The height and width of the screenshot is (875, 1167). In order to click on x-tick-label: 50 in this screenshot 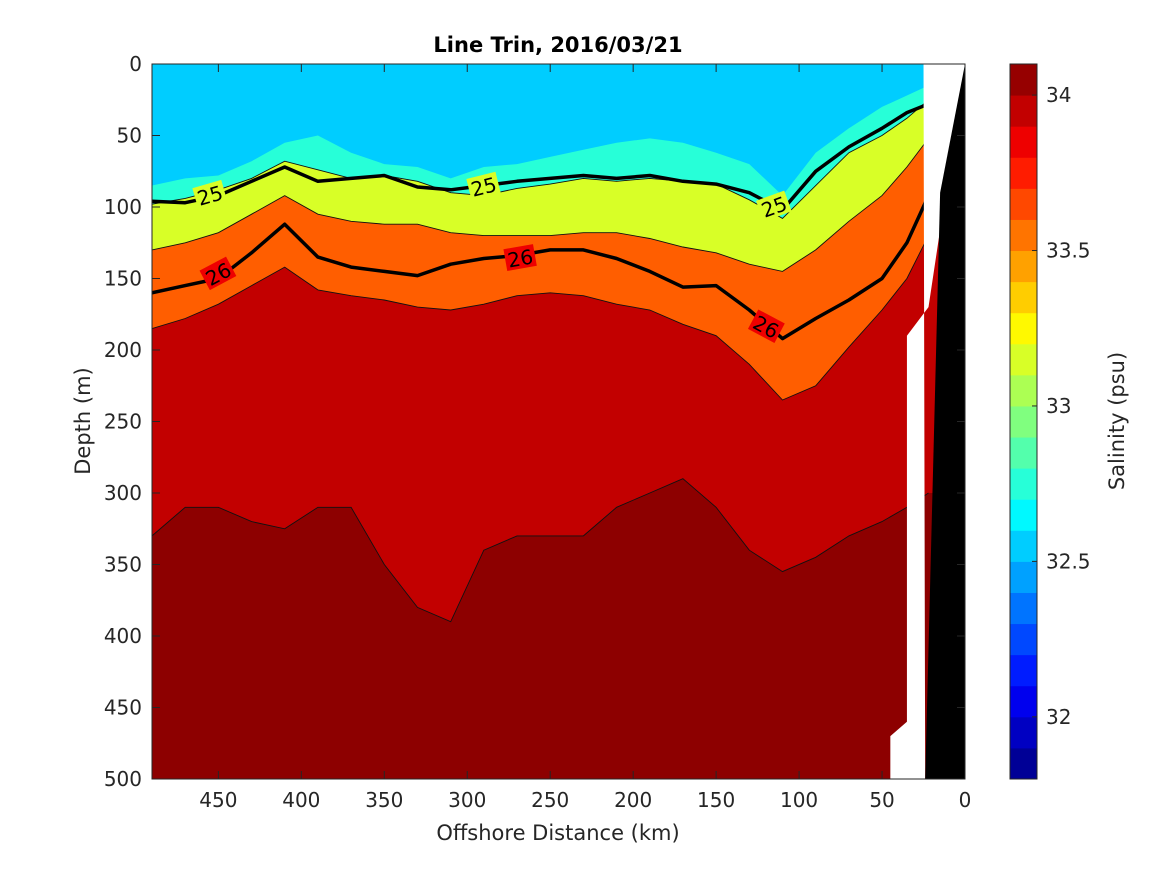, I will do `click(881, 800)`.